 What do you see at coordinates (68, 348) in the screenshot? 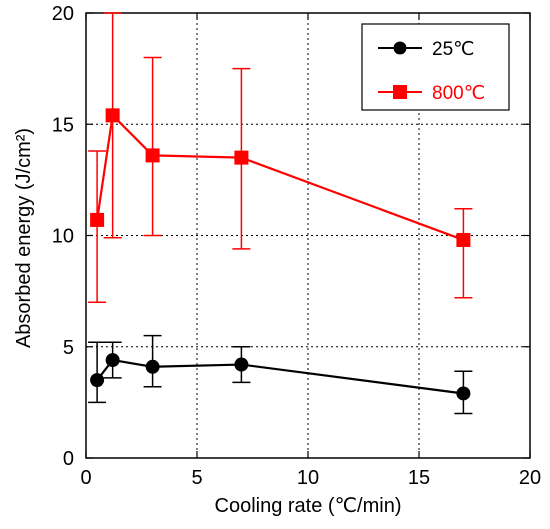
I see `y-tick-label: 5` at bounding box center [68, 348].